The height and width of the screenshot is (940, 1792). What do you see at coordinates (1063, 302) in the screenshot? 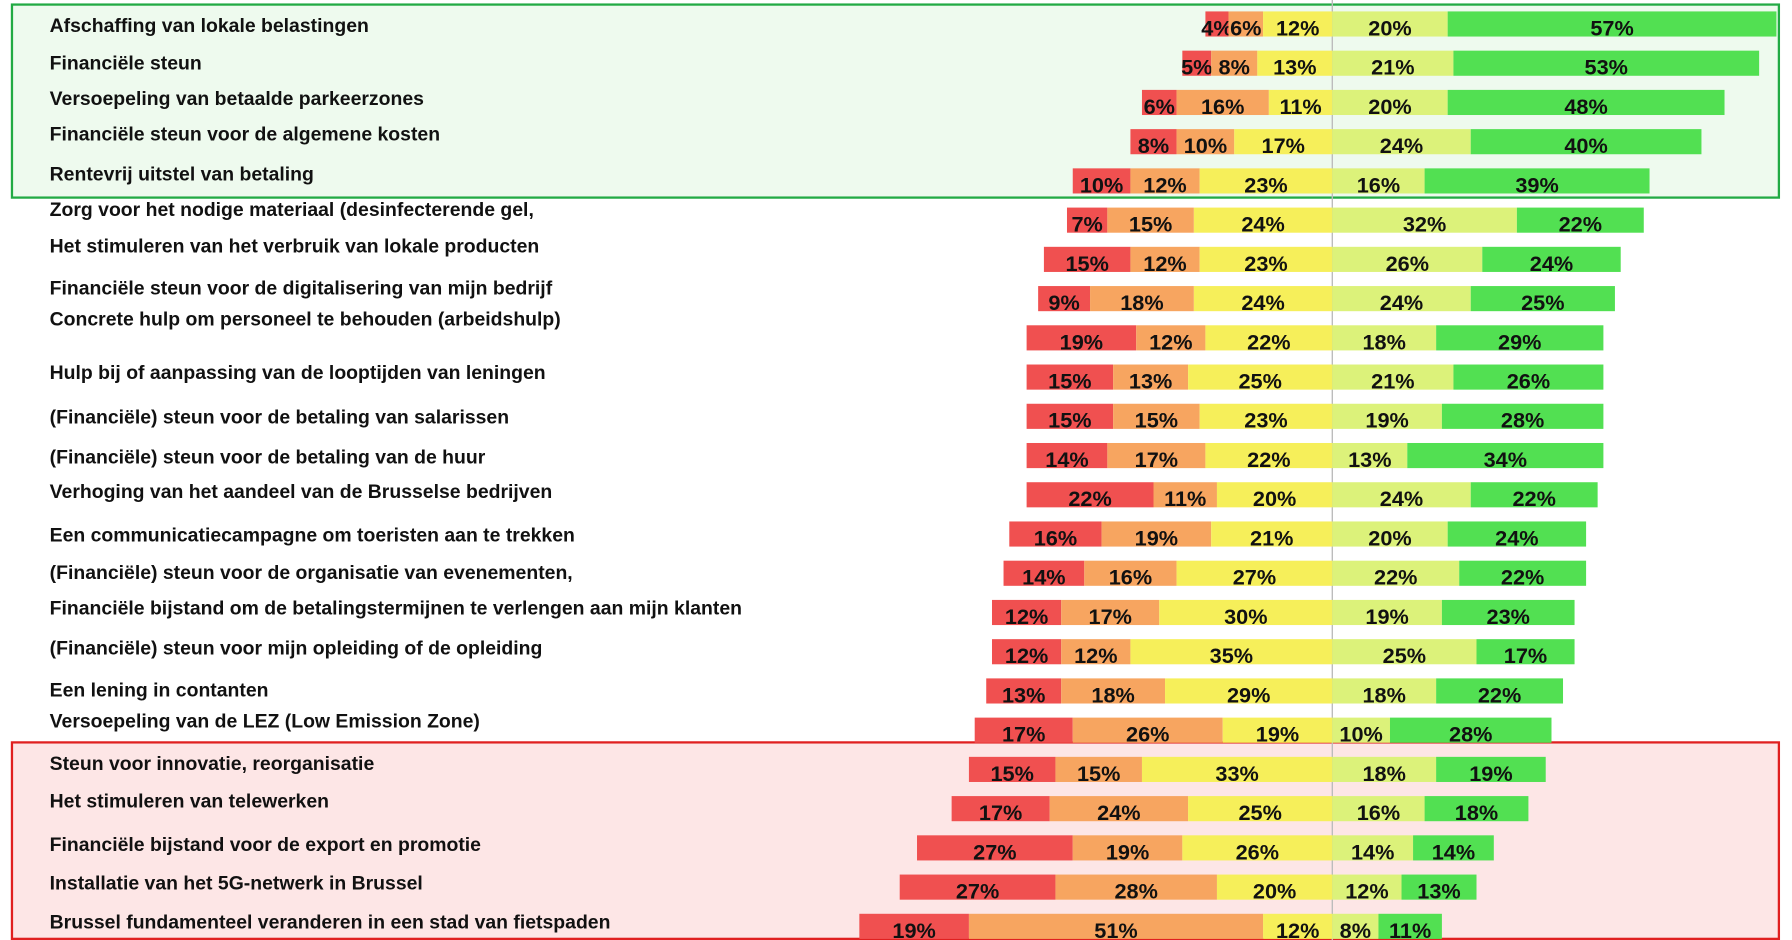
I see `value-label: 9%` at bounding box center [1063, 302].